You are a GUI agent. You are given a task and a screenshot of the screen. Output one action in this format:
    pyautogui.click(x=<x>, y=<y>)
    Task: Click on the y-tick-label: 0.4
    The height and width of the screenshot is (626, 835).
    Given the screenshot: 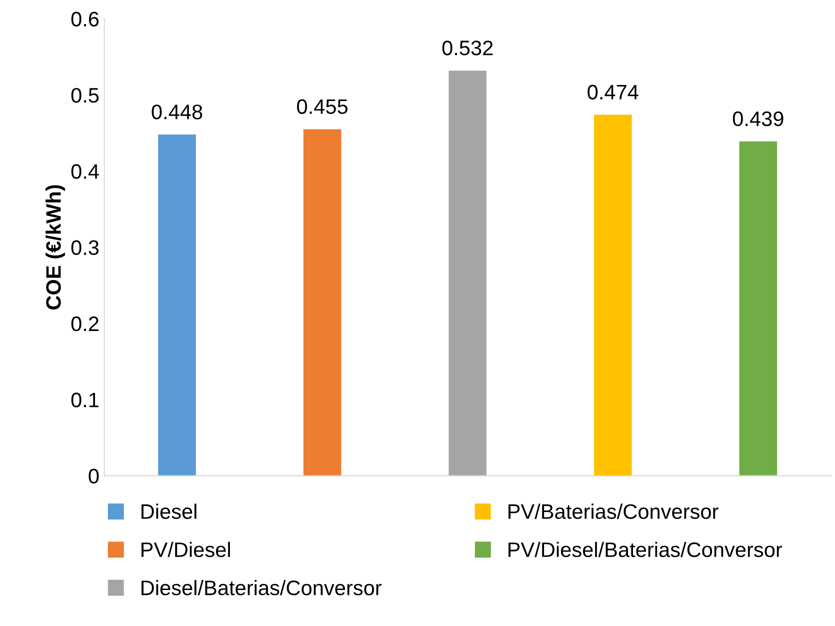 What is the action you would take?
    pyautogui.click(x=85, y=171)
    